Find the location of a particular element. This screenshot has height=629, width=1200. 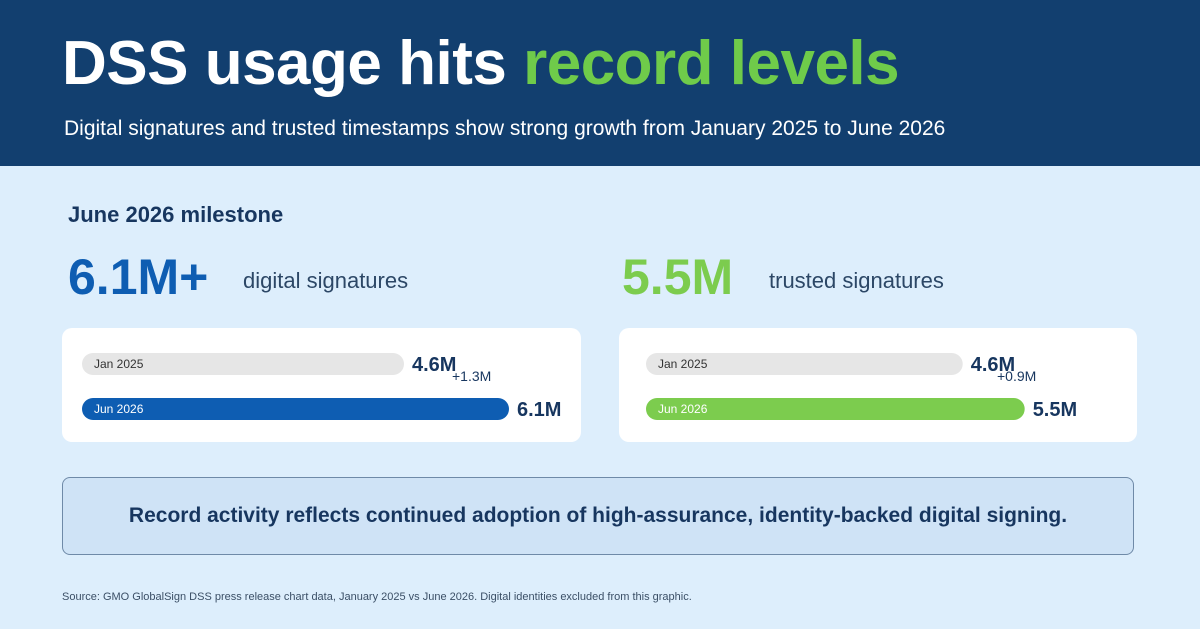

page-title: DSS usage hits record levels is located at coordinates (481, 63).